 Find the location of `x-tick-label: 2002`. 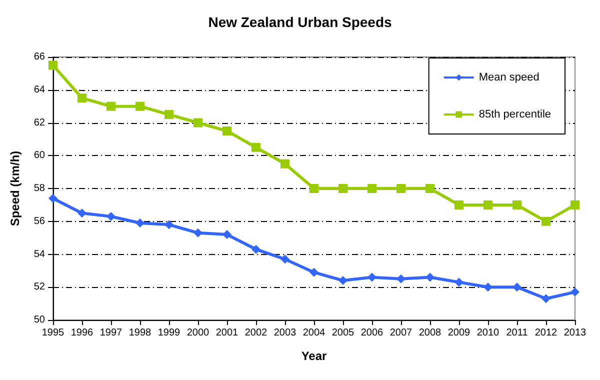

x-tick-label: 2002 is located at coordinates (256, 333).